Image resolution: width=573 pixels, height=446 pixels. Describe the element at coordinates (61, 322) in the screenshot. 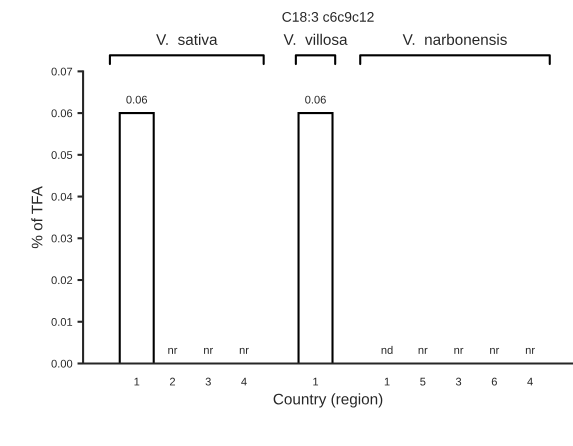

I see `y-tick-label: 0.01` at that location.